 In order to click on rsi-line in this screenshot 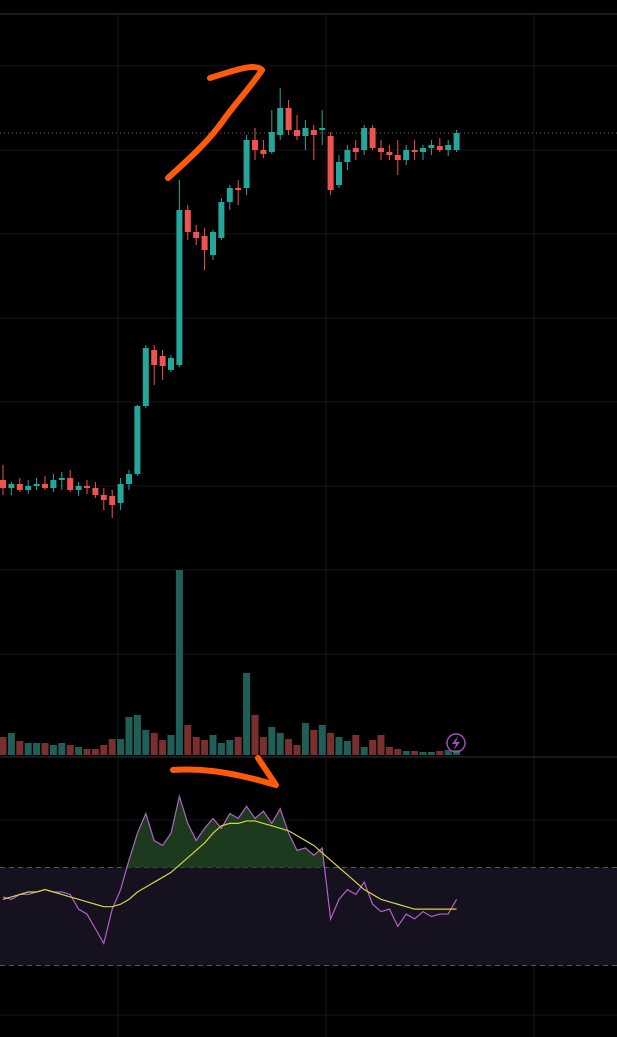, I will do `click(230, 870)`.